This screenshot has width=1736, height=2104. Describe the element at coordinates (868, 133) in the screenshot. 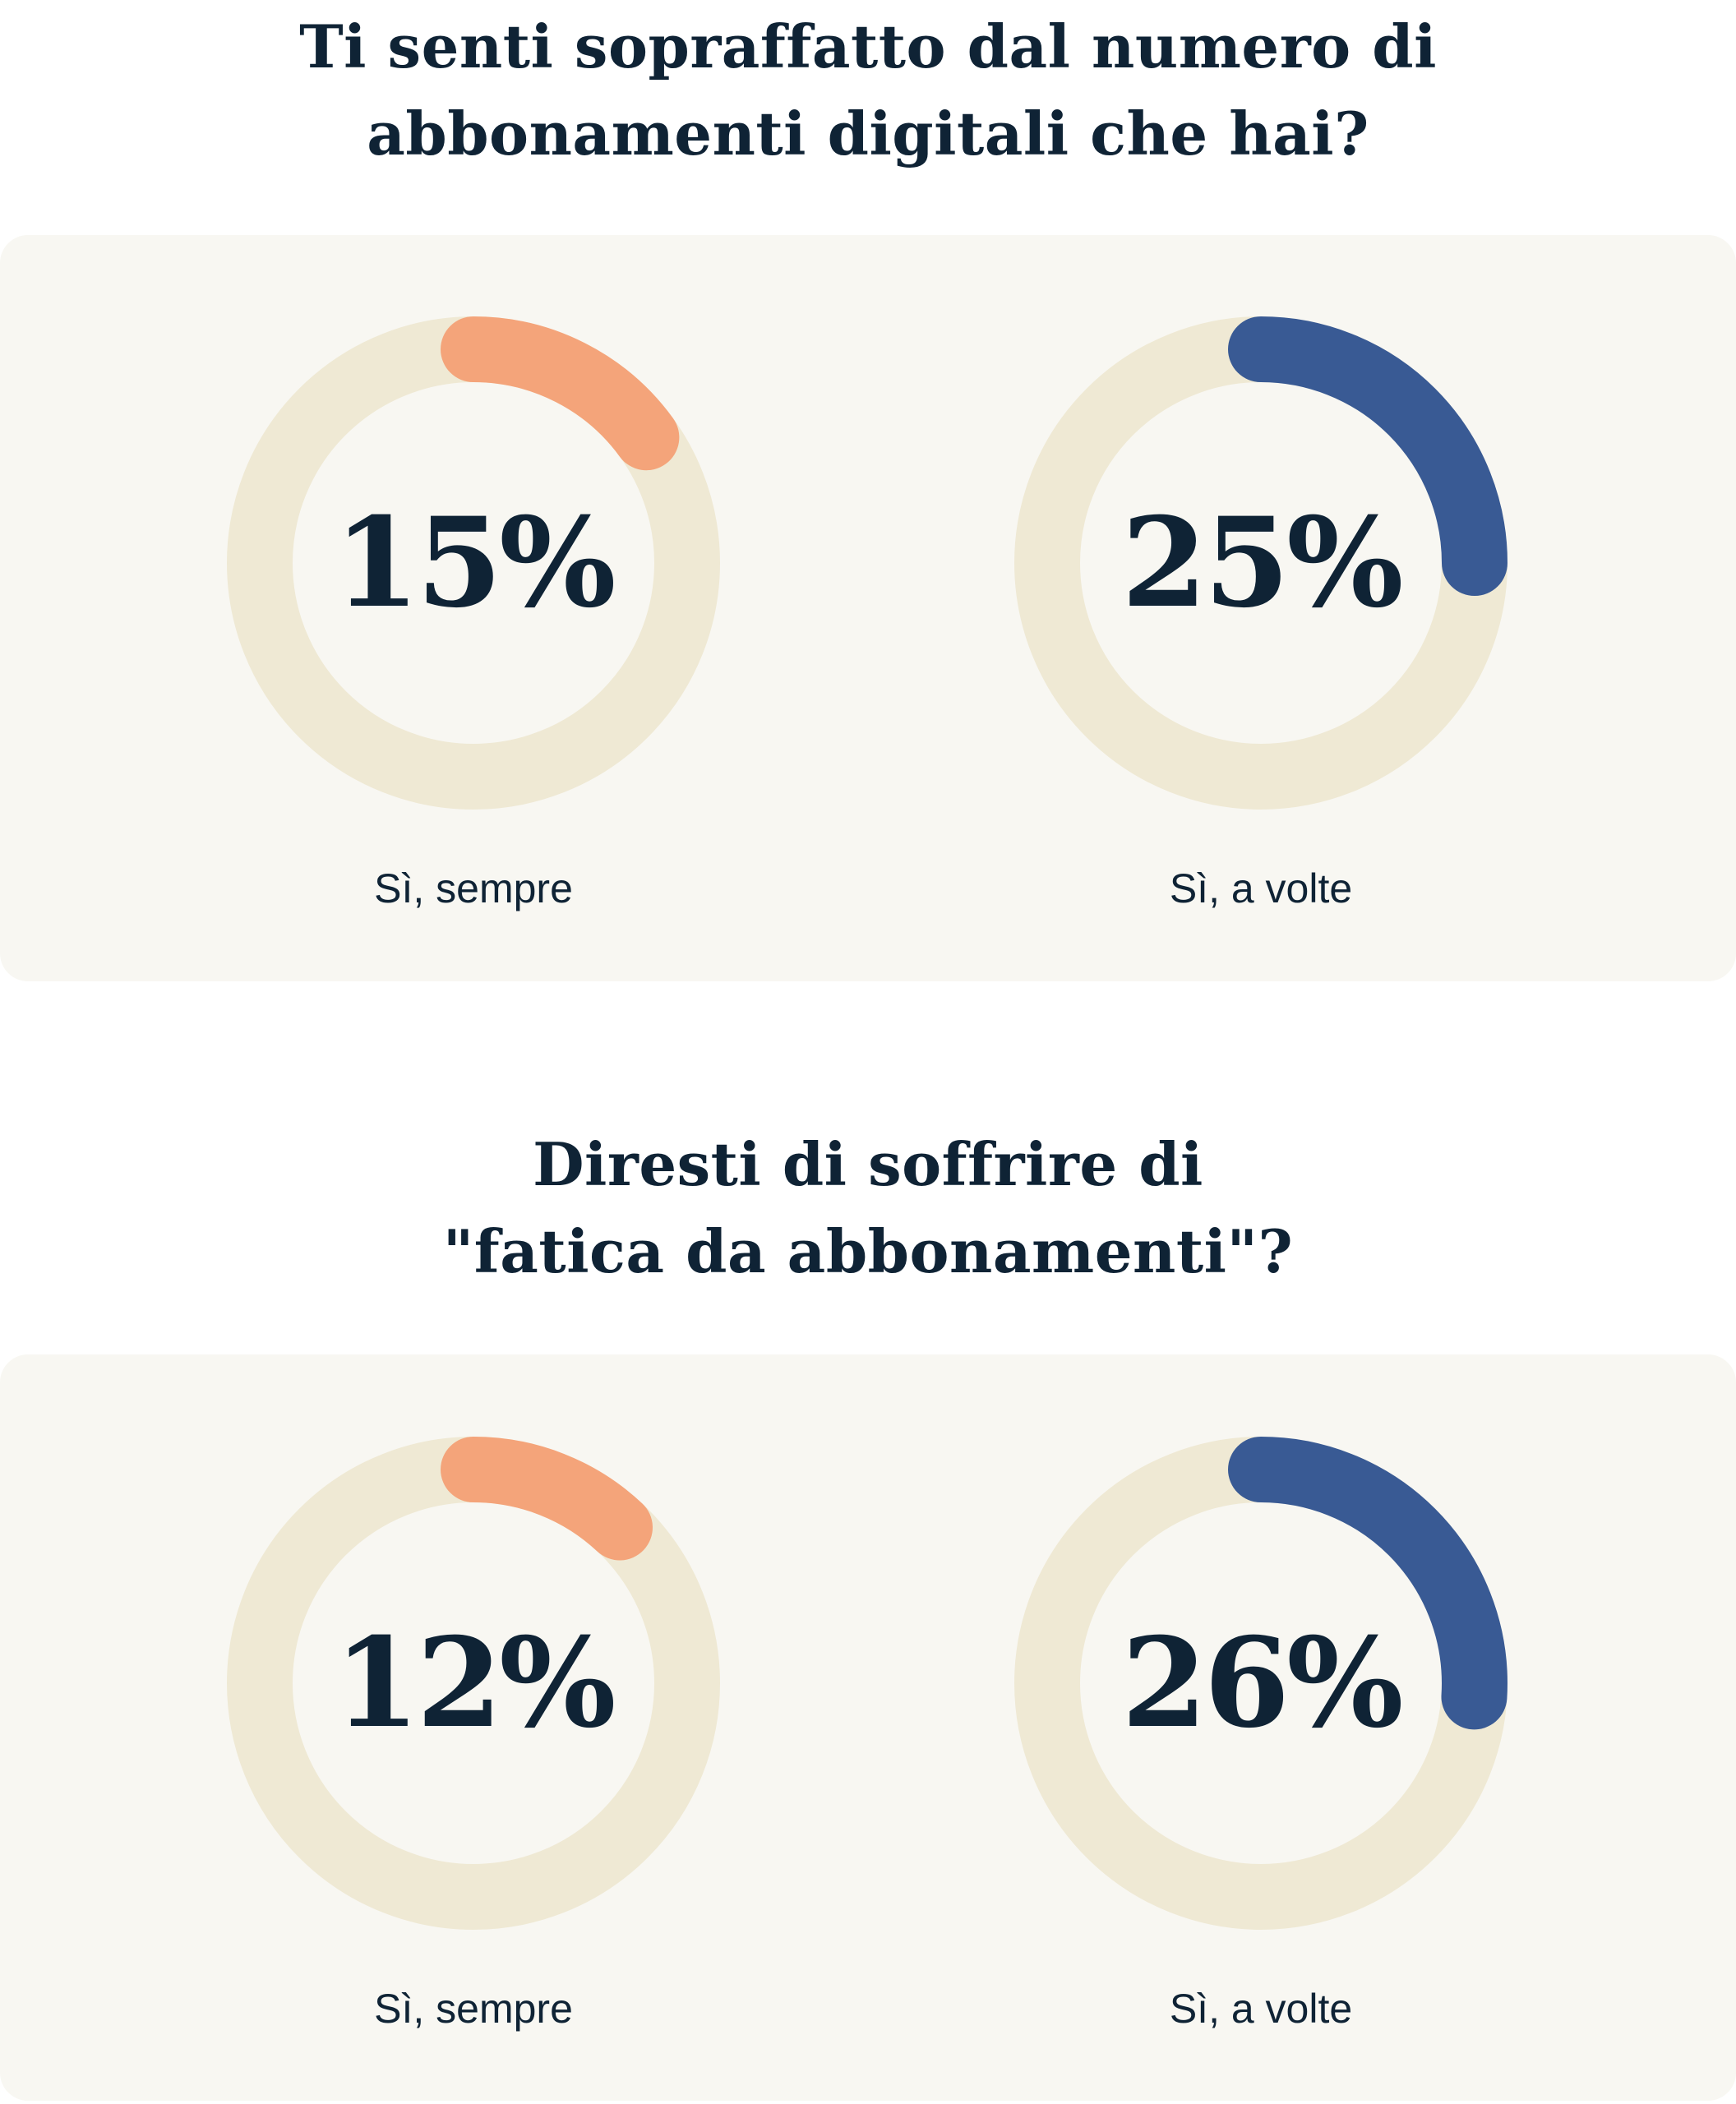

I see `chart-title-1-line-2: abbonamenti digitali che hai?` at that location.